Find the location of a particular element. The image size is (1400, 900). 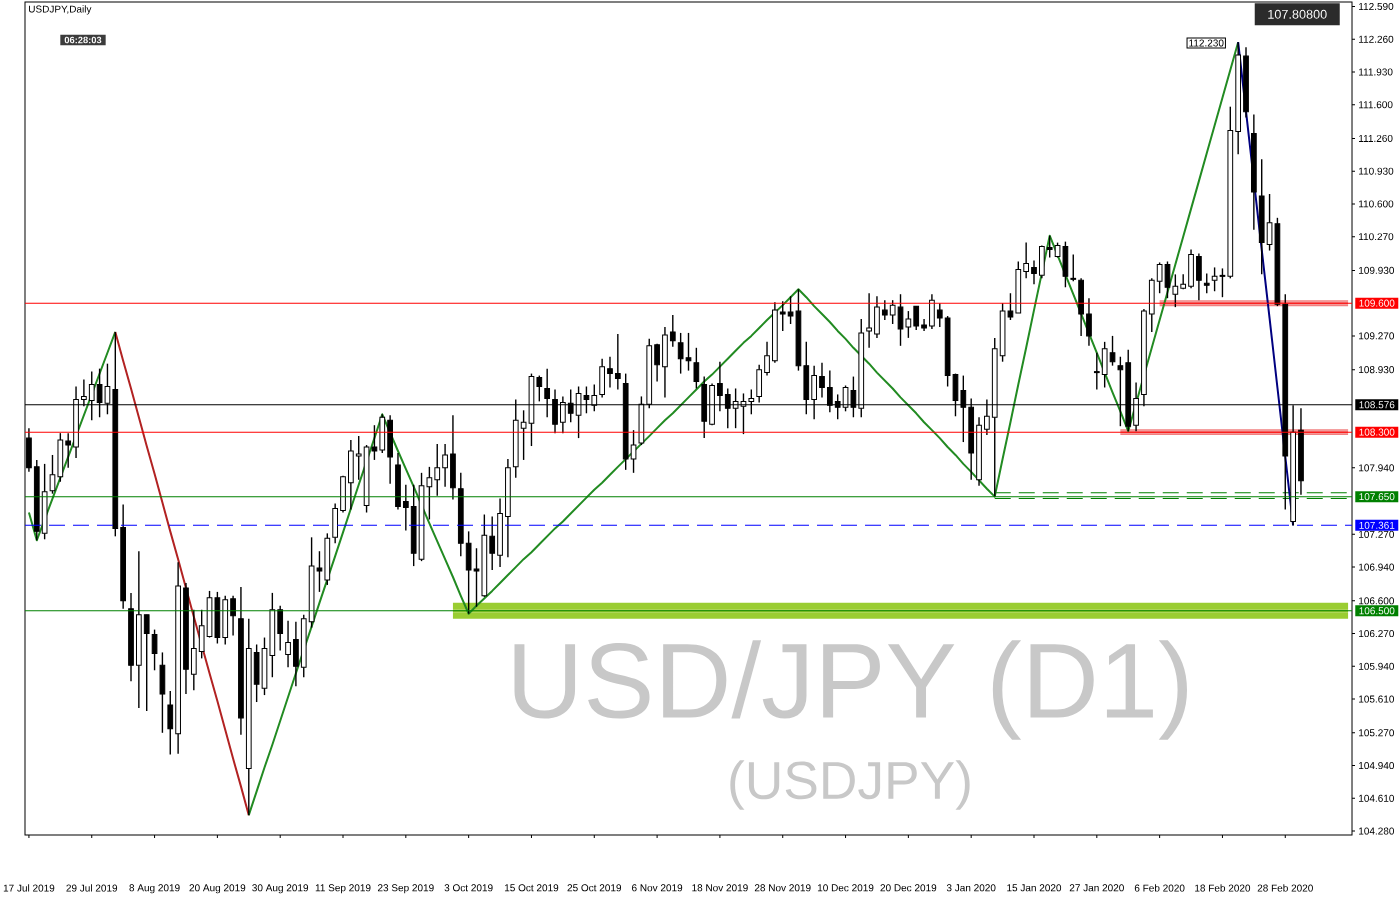

x-tick-label: 27 Jan 2020 is located at coordinates (1096, 888).